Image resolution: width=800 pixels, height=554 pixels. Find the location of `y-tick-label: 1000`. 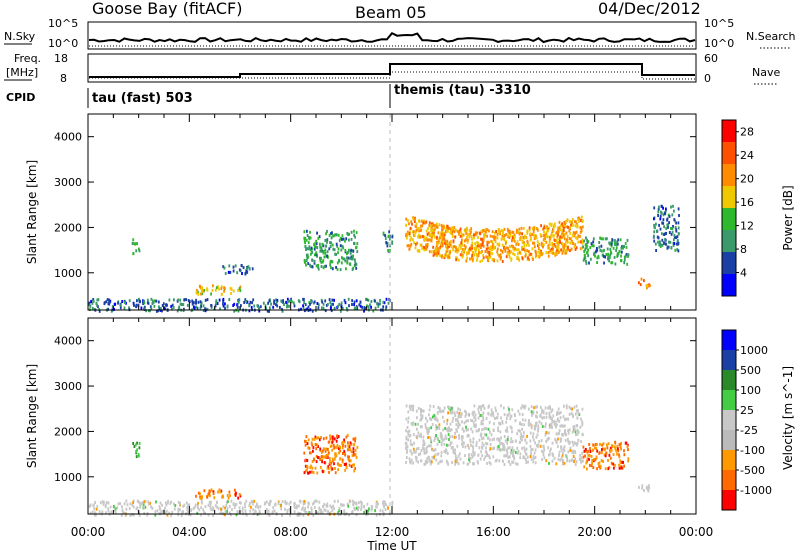

y-tick-label: 1000 is located at coordinates (68, 477).